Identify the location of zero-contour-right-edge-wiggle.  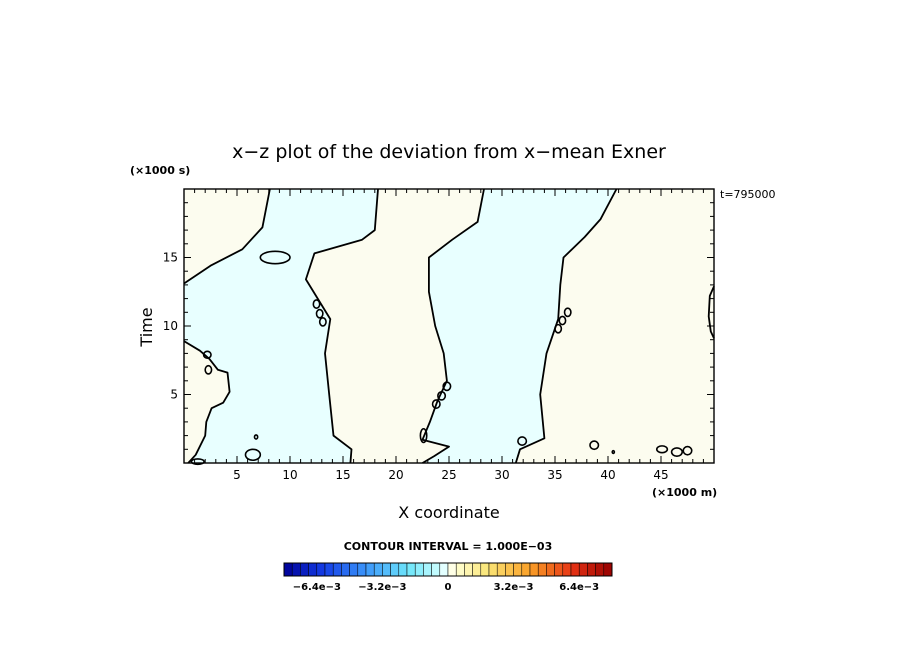
(711, 312).